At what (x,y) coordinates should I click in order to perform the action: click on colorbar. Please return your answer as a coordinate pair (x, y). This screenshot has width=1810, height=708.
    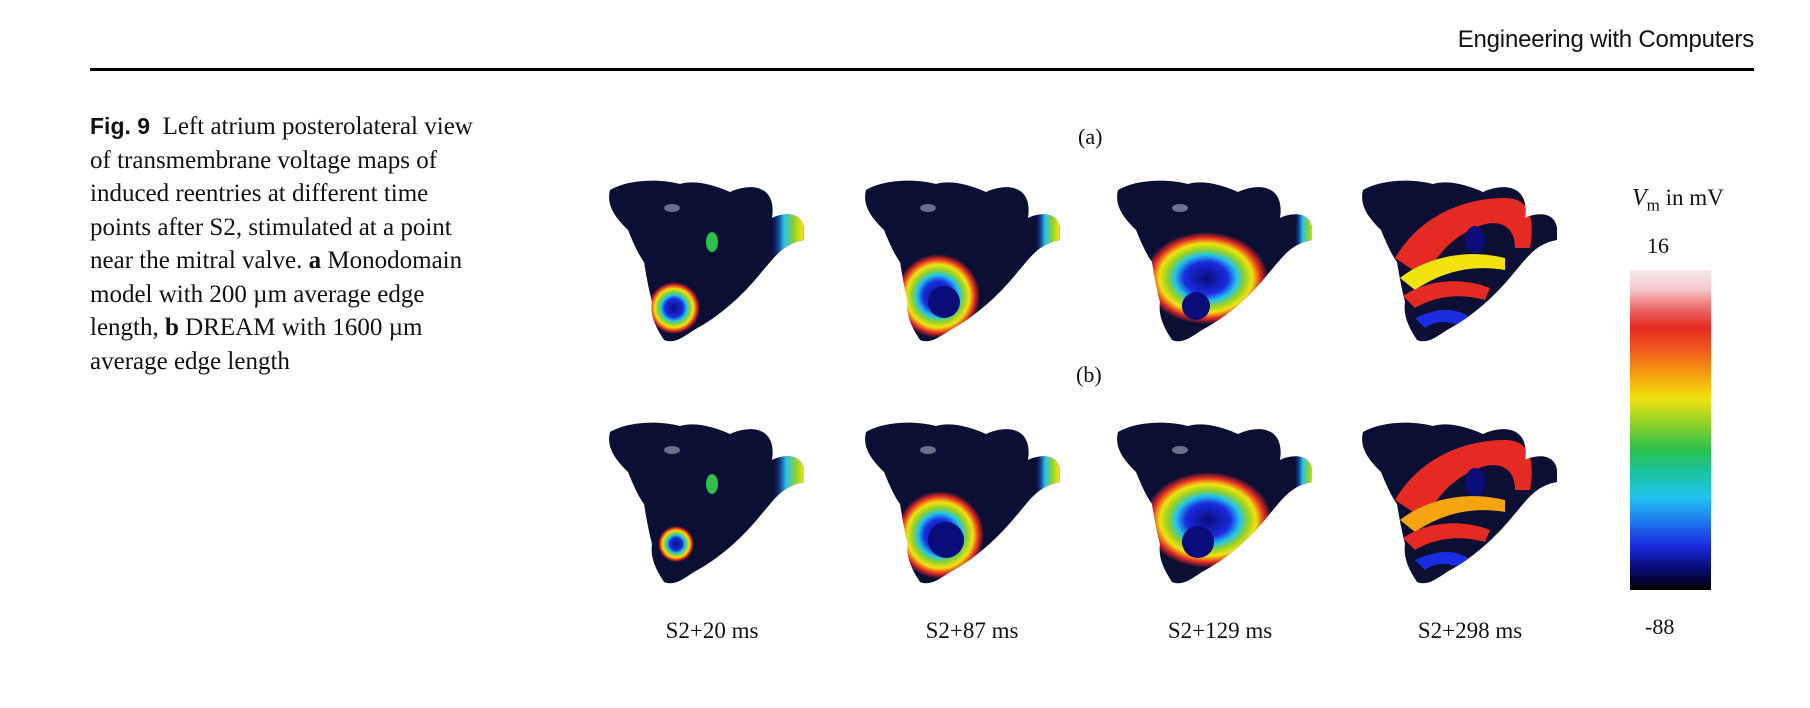
    Looking at the image, I should click on (1670, 430).